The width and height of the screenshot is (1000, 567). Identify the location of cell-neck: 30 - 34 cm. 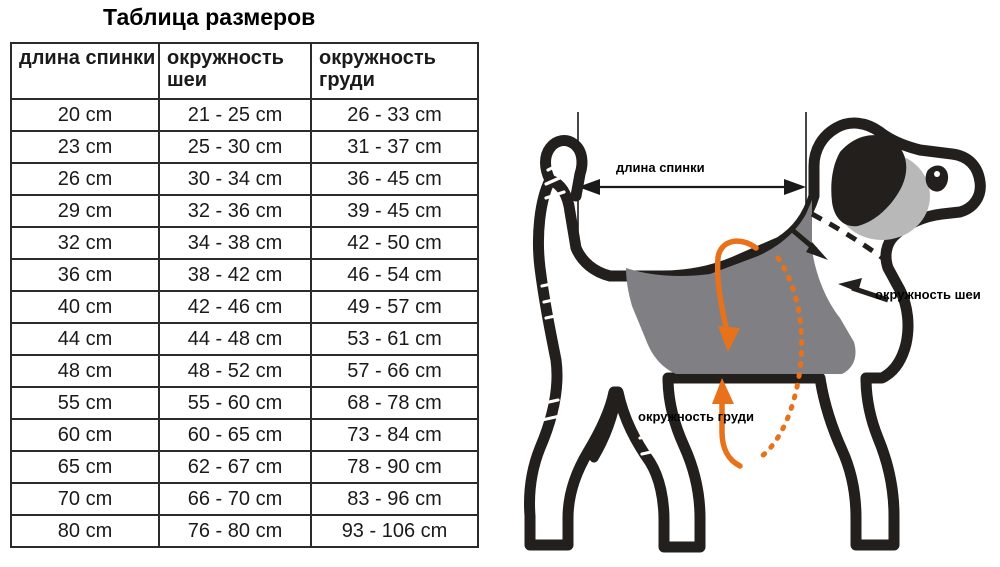
(235, 179).